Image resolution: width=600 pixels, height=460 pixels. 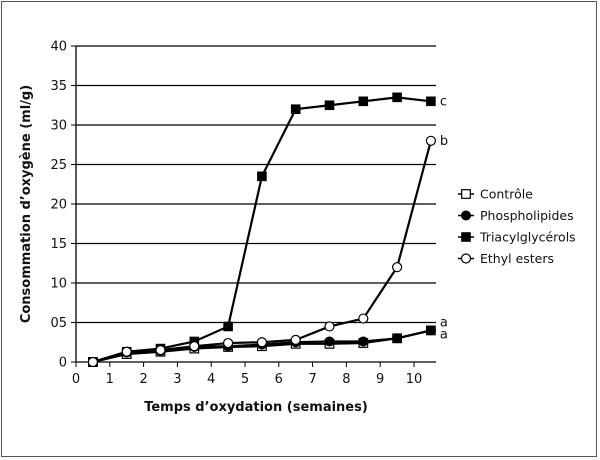 I want to click on x-tick-label: 7, so click(x=312, y=379).